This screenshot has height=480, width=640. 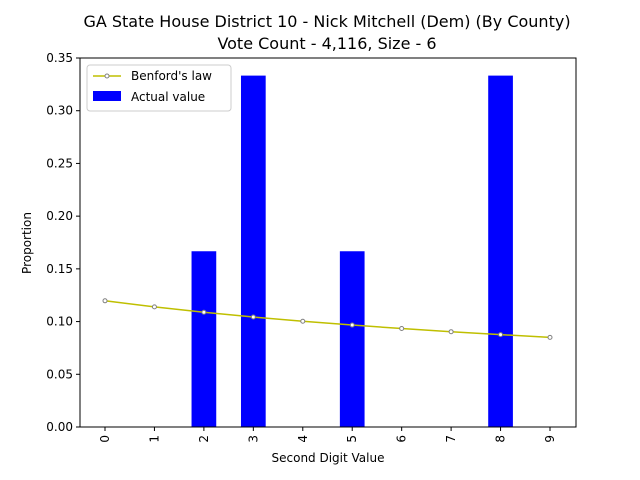 I want to click on x-tick-label: 2, so click(x=204, y=439).